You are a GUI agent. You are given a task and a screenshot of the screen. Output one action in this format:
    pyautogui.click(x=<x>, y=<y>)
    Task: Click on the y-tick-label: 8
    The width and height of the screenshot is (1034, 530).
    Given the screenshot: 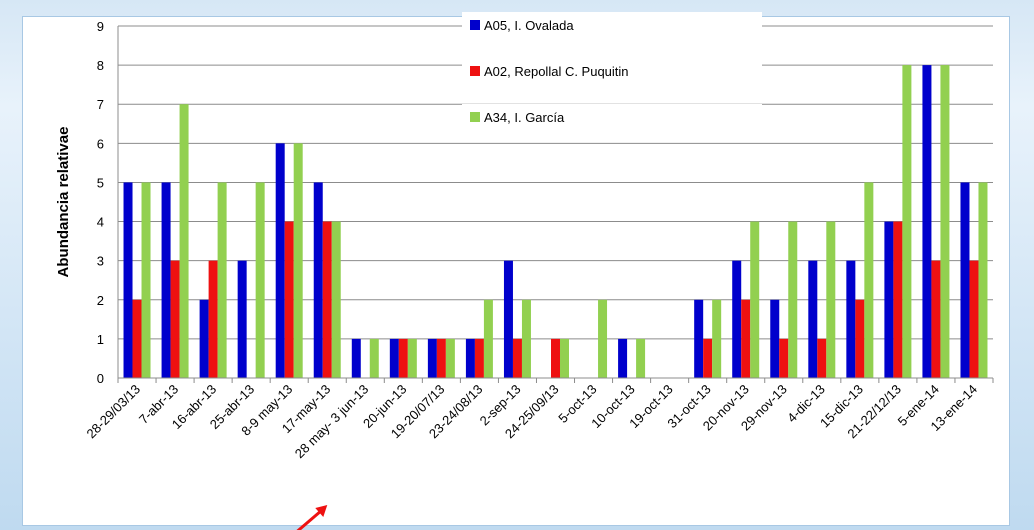 What is the action you would take?
    pyautogui.click(x=100, y=65)
    